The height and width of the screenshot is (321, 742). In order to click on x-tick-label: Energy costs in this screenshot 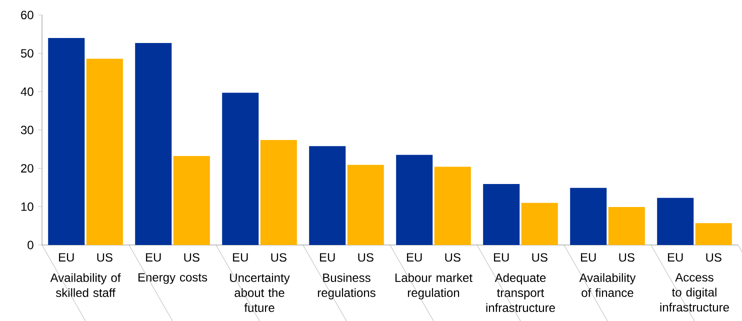, I will do `click(173, 278)`.